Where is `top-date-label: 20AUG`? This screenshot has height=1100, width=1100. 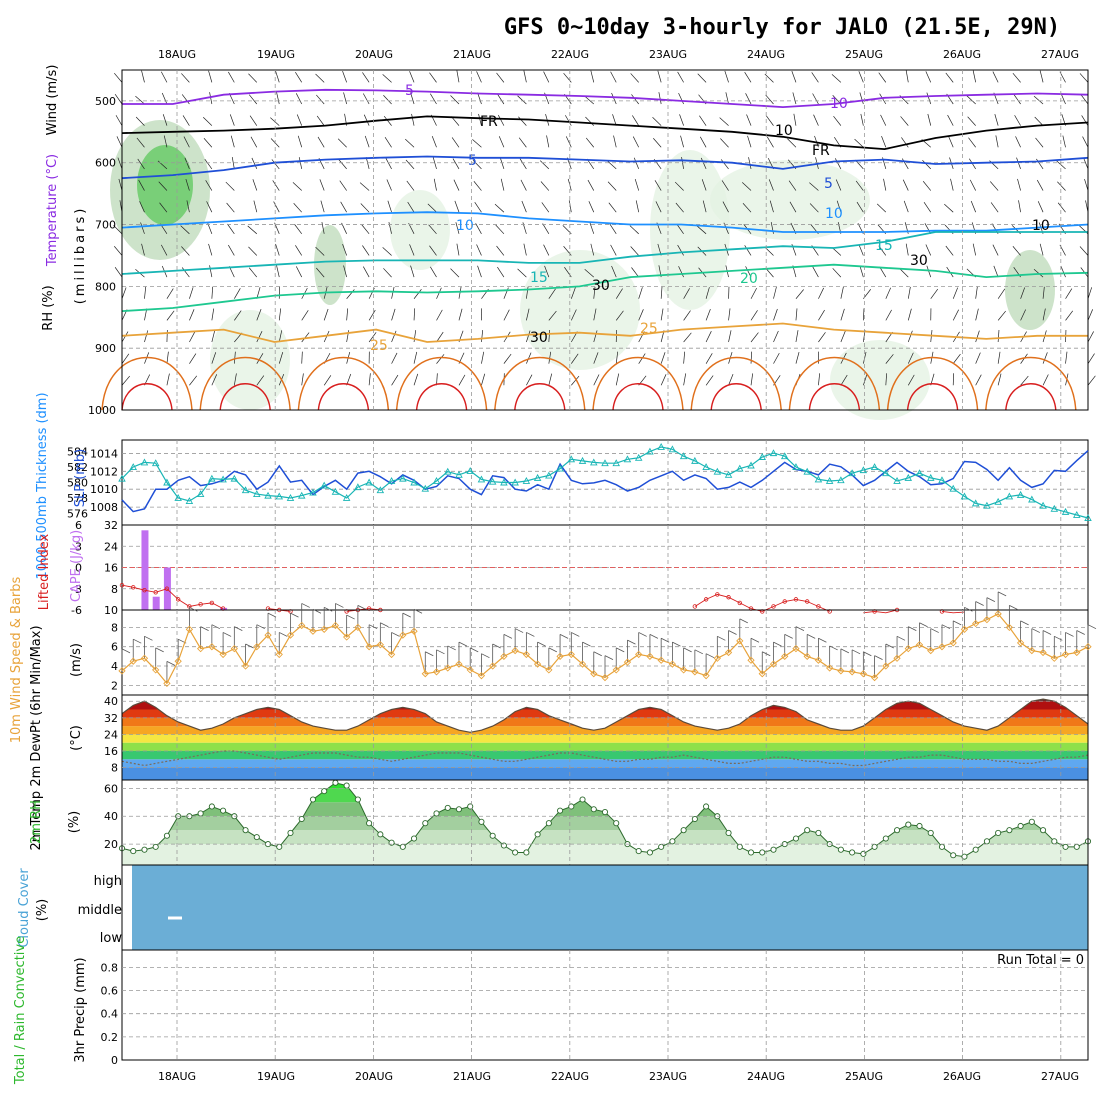 top-date-label: 20AUG is located at coordinates (374, 54).